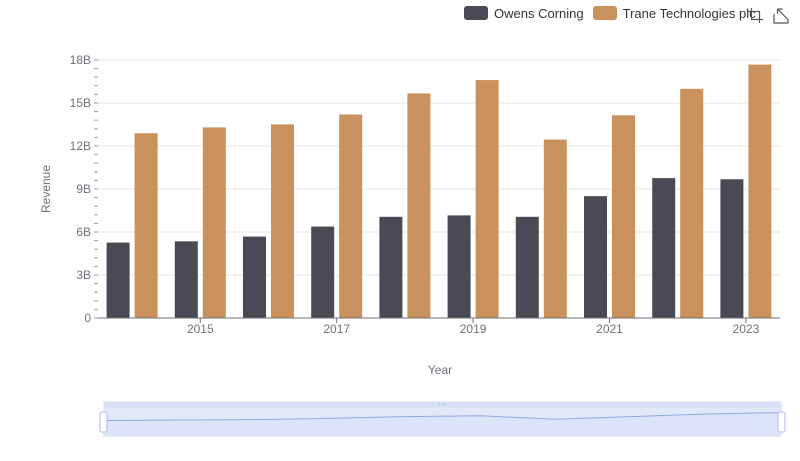 The width and height of the screenshot is (800, 461). What do you see at coordinates (200, 329) in the screenshot?
I see `x-tick-label: 2015` at bounding box center [200, 329].